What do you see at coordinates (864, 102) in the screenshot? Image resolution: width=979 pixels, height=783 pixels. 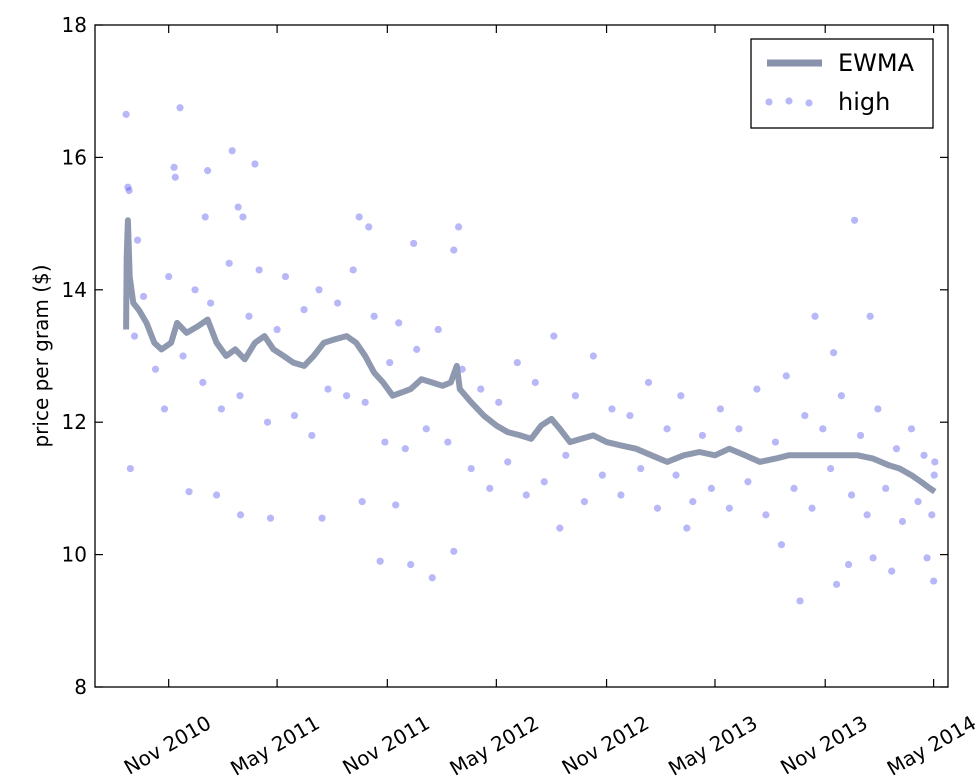 I see `legend-high-label: high` at bounding box center [864, 102].